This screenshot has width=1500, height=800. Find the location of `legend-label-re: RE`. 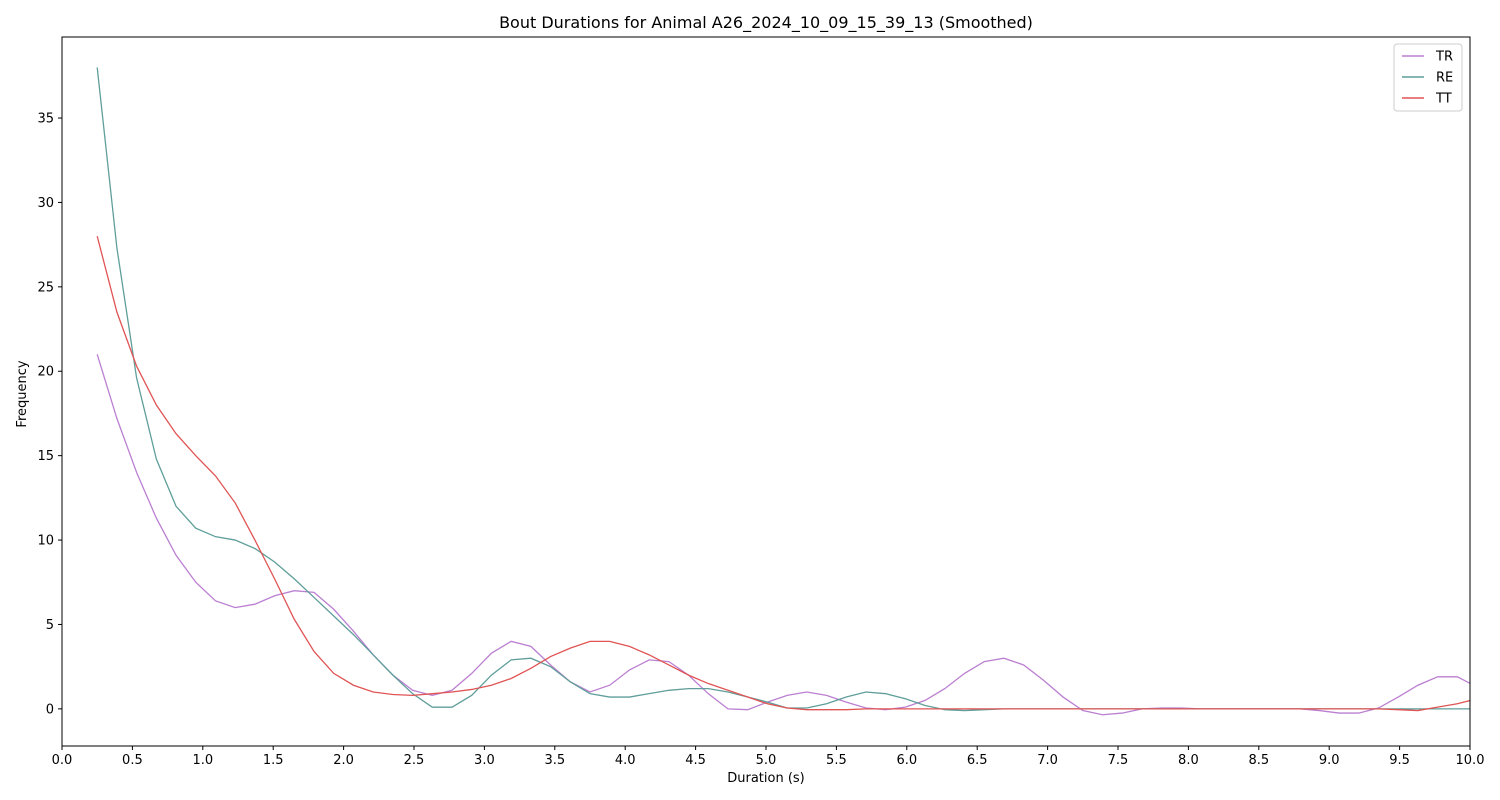

legend-label-re: RE is located at coordinates (1444, 78).